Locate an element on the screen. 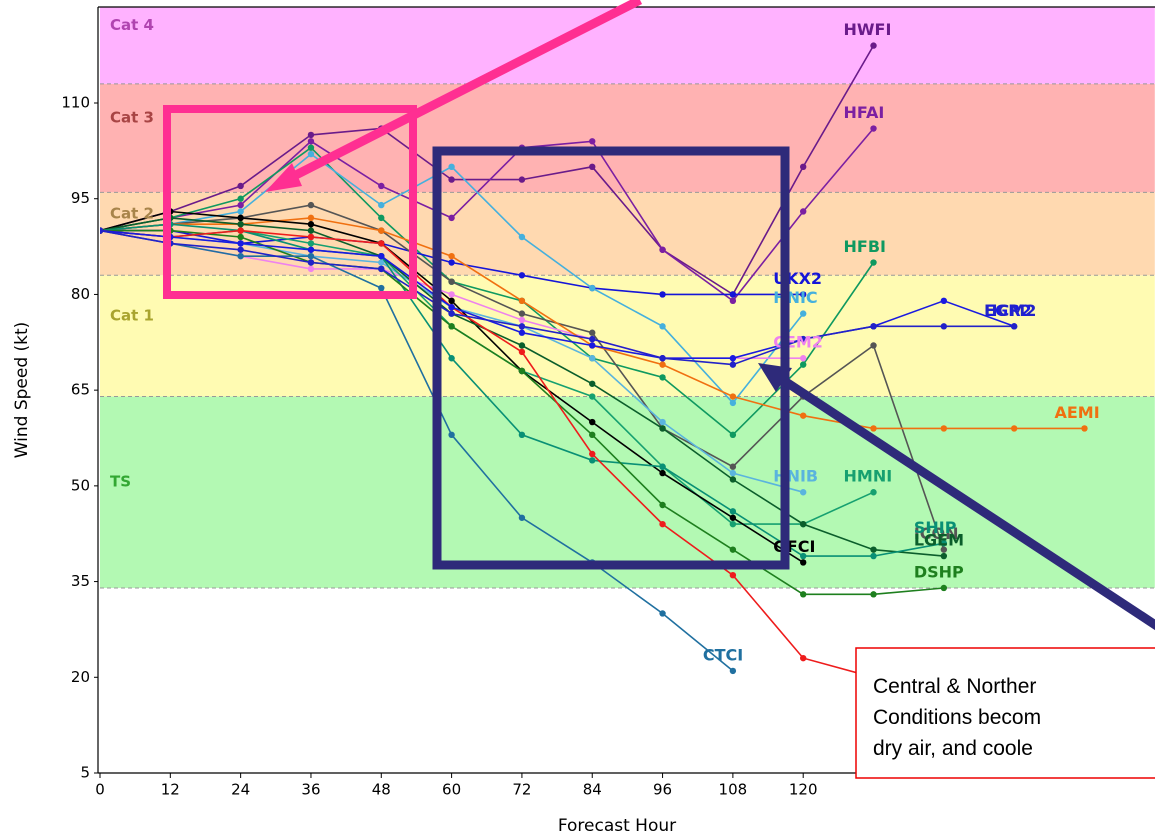  series-label: HCM2 is located at coordinates (1010, 310).